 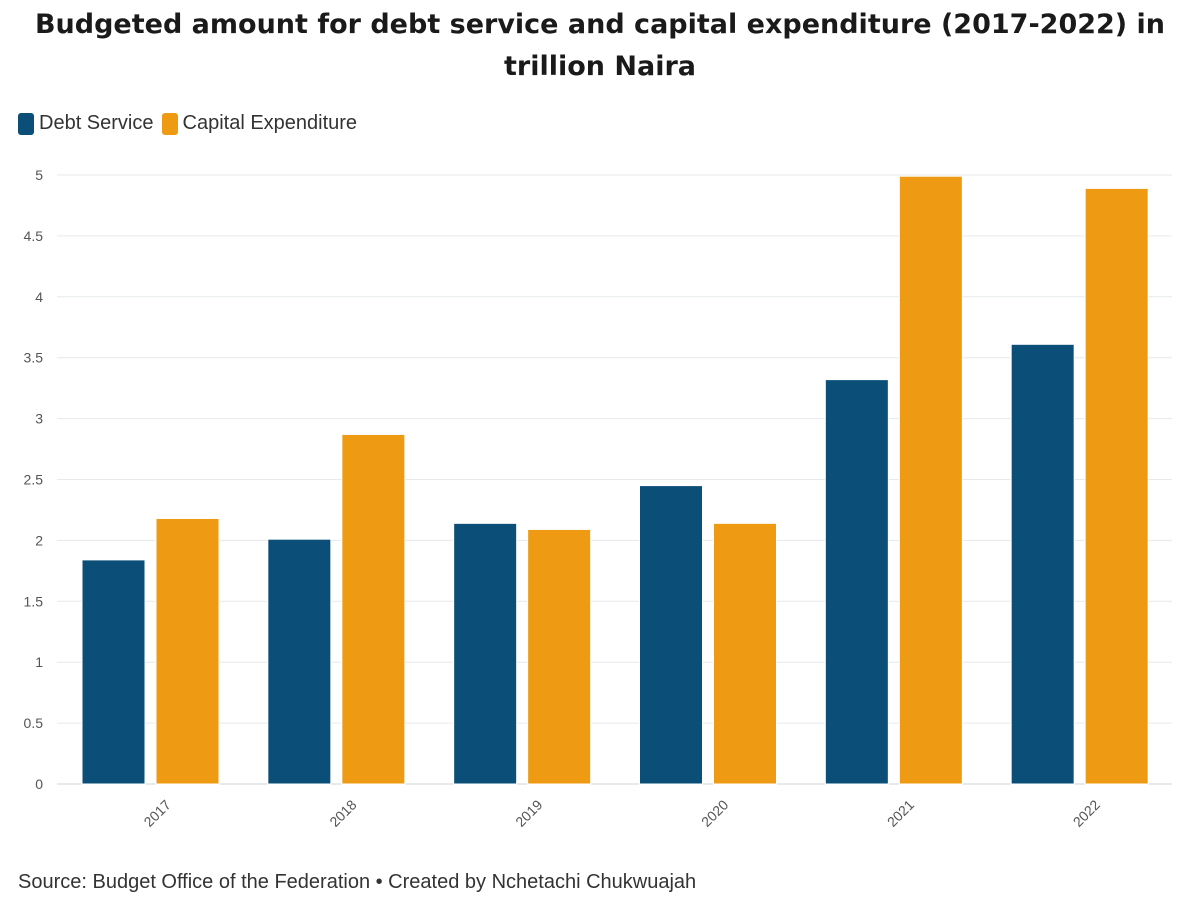 I want to click on x-tick-label: 2020, so click(x=714, y=812).